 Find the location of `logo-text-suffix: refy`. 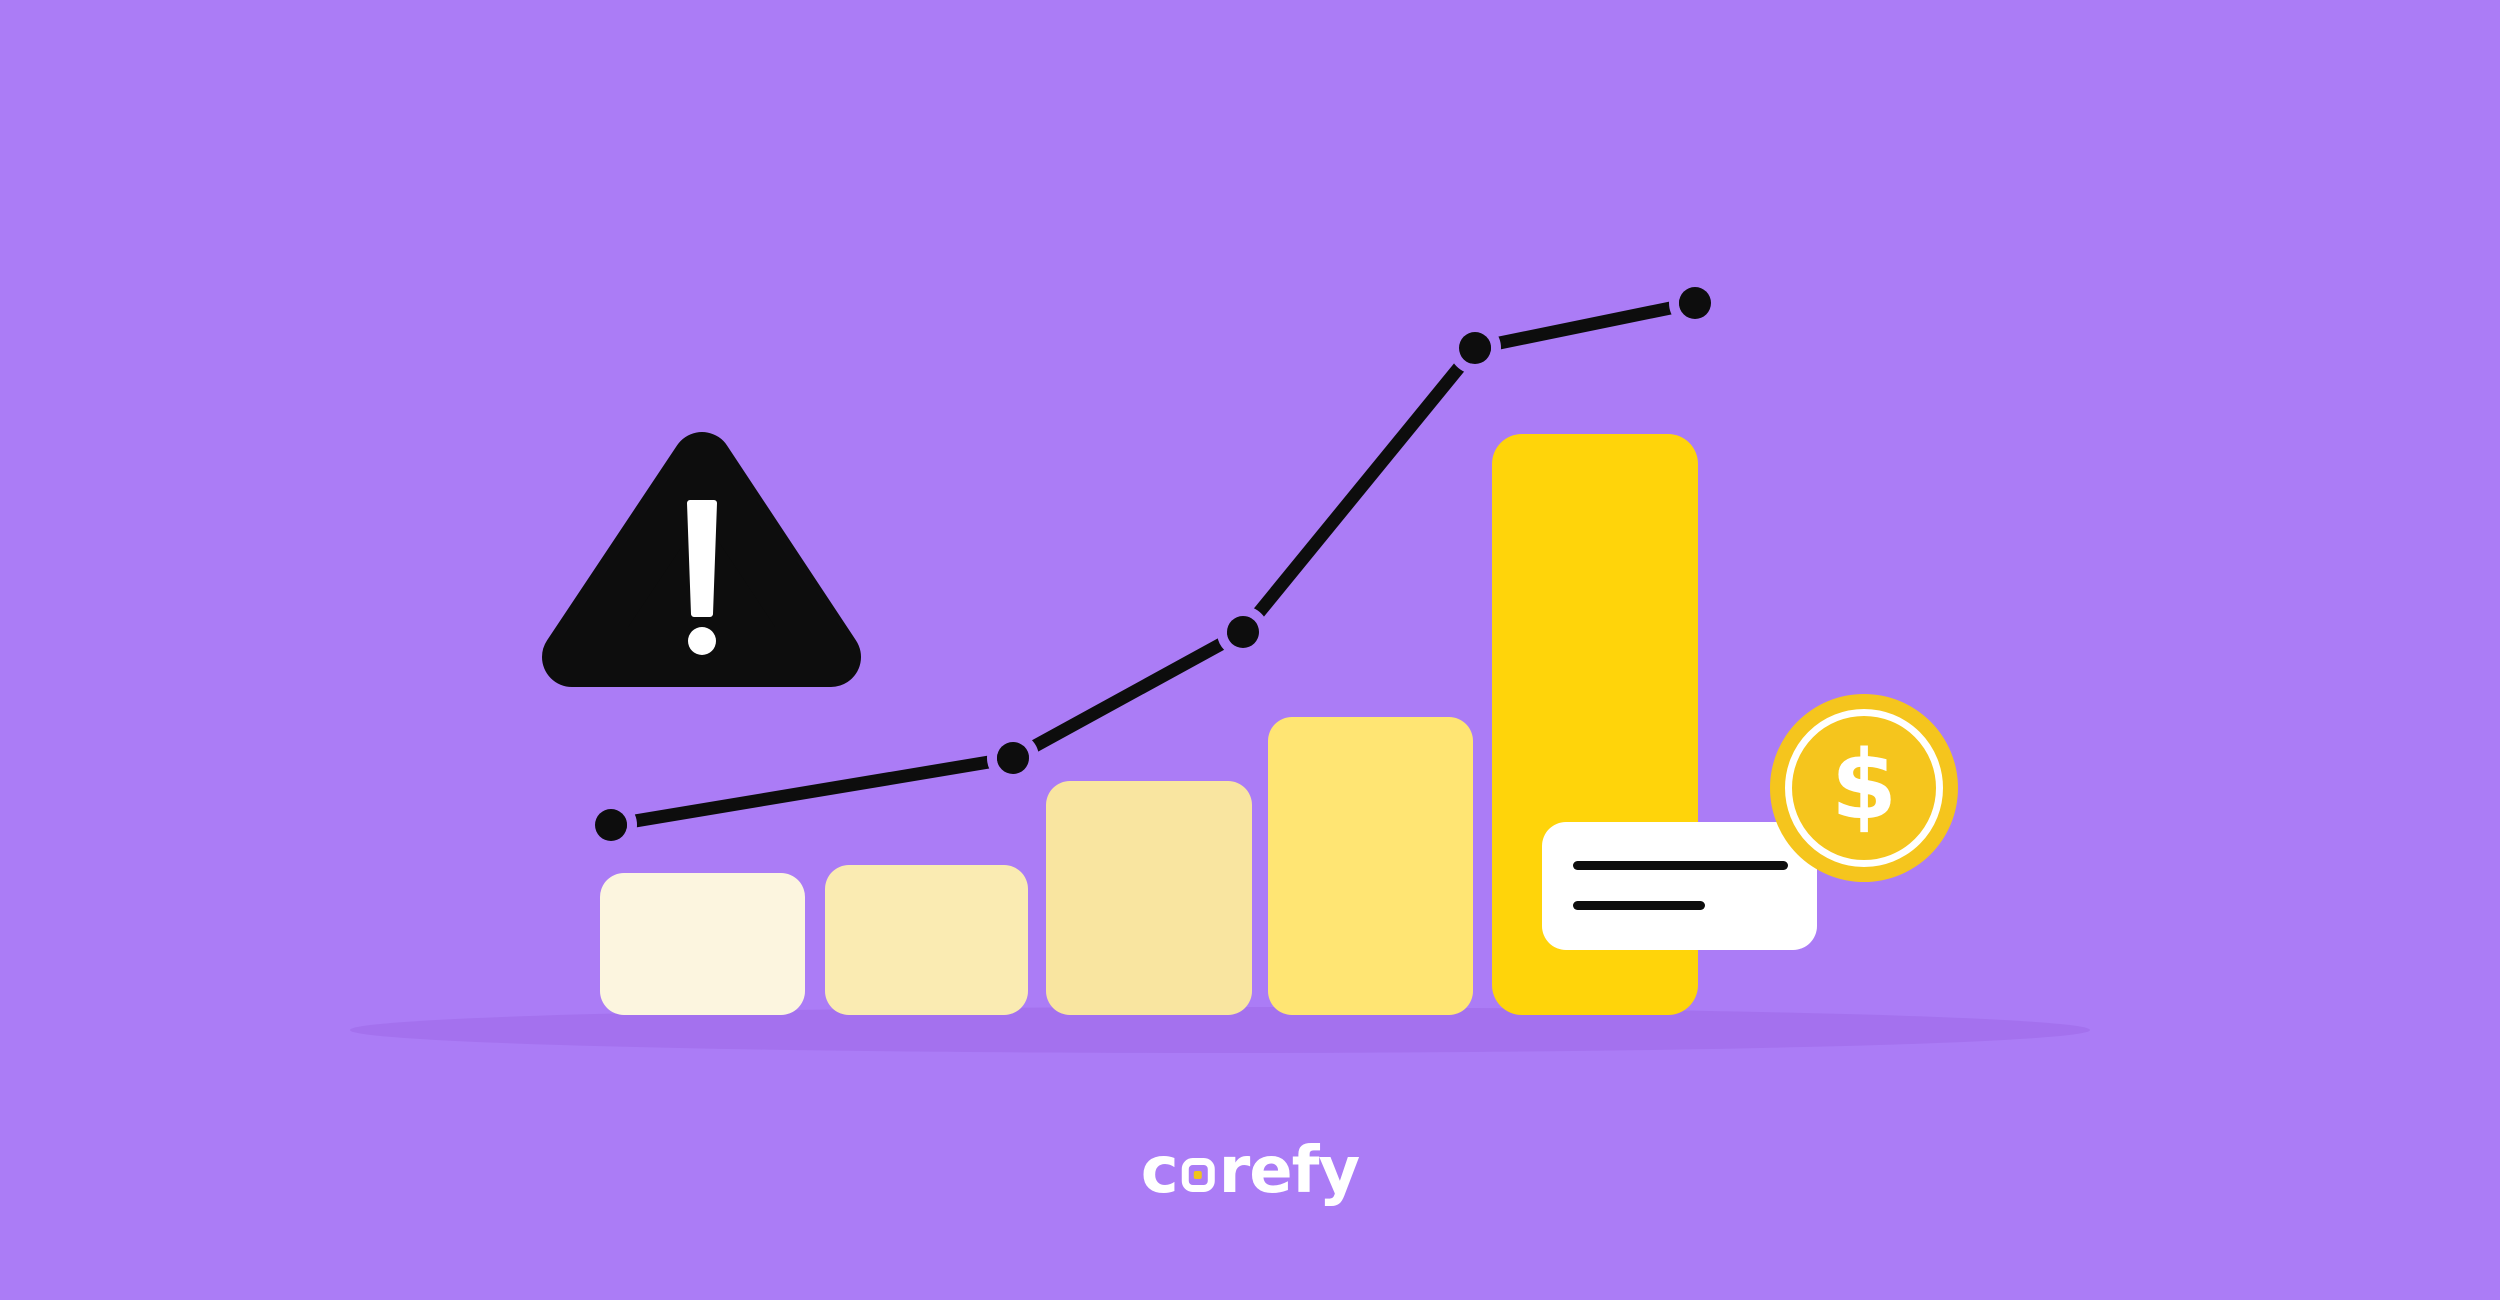

logo-text-suffix: refy is located at coordinates (1289, 1171).